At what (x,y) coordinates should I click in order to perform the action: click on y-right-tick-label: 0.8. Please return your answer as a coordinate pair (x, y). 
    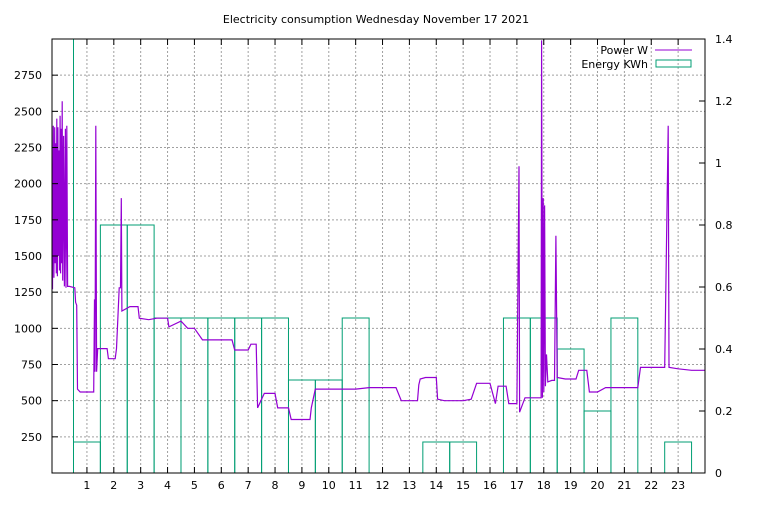
    Looking at the image, I should click on (724, 225).